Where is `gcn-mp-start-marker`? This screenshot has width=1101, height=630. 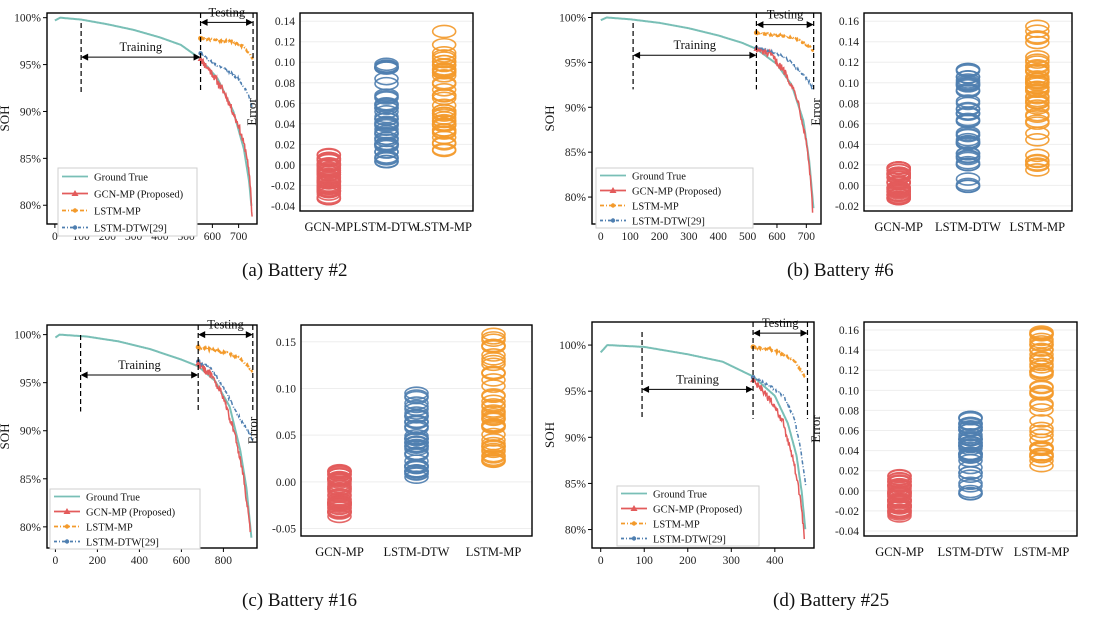
gcn-mp-start-marker is located at coordinates (198, 363).